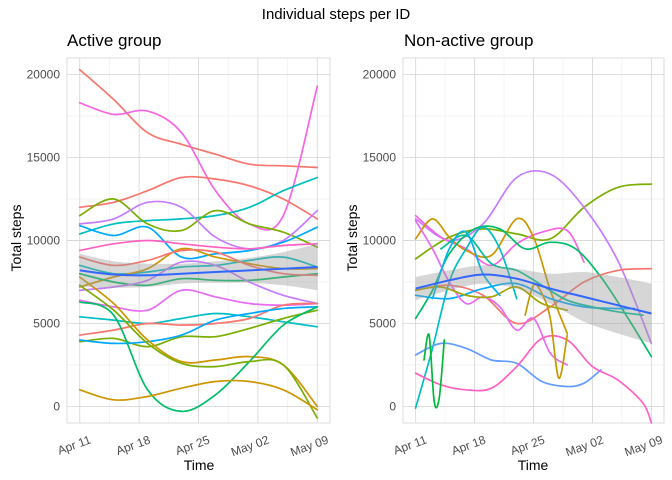 This screenshot has height=480, width=672. I want to click on active-y-tick-label: 15000, so click(44, 158).